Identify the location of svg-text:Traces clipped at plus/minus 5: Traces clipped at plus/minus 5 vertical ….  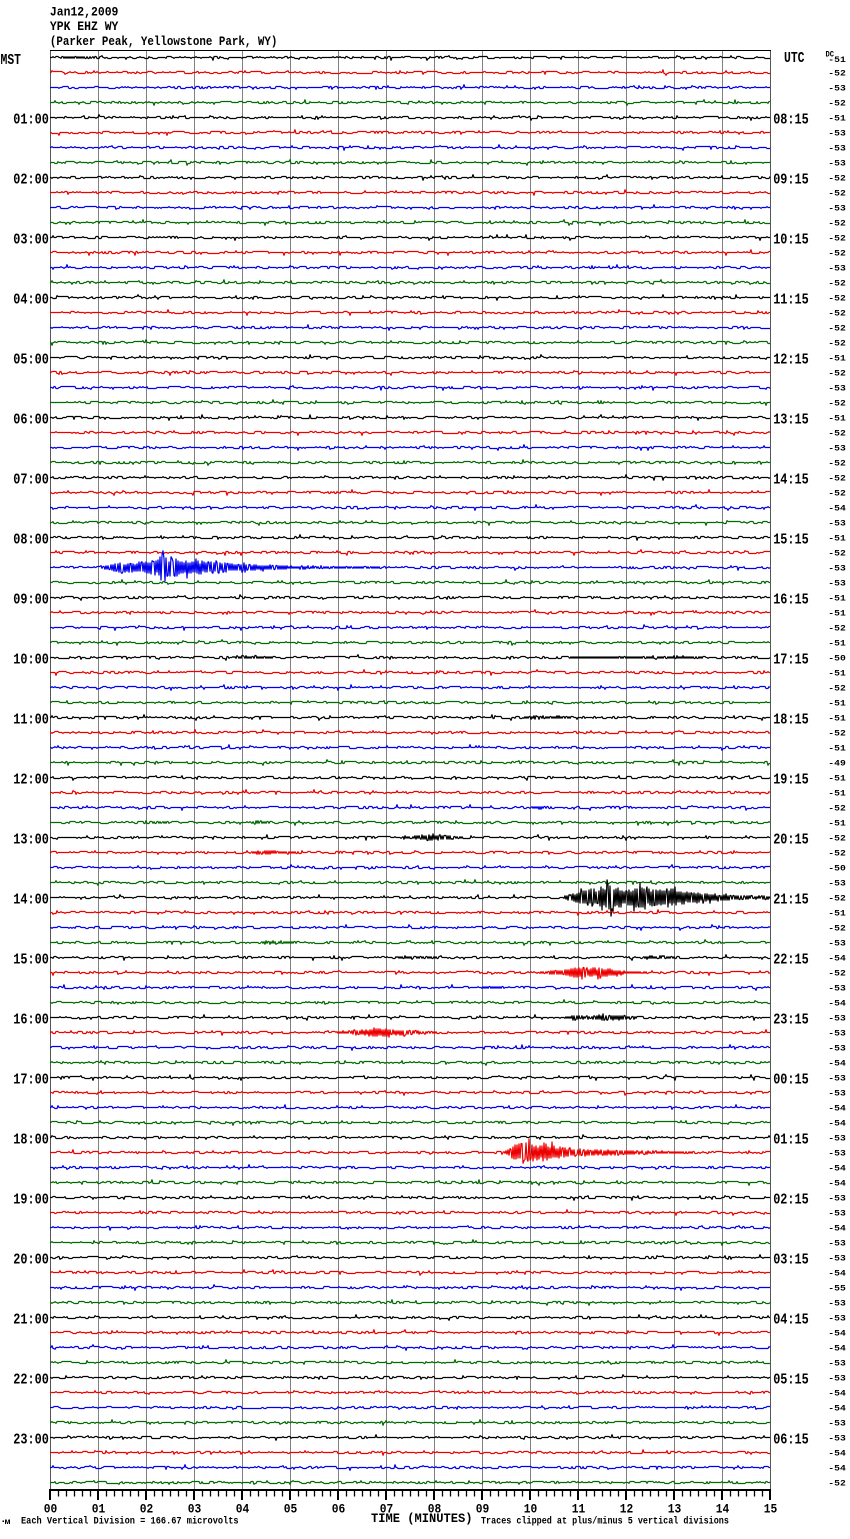
(605, 1522).